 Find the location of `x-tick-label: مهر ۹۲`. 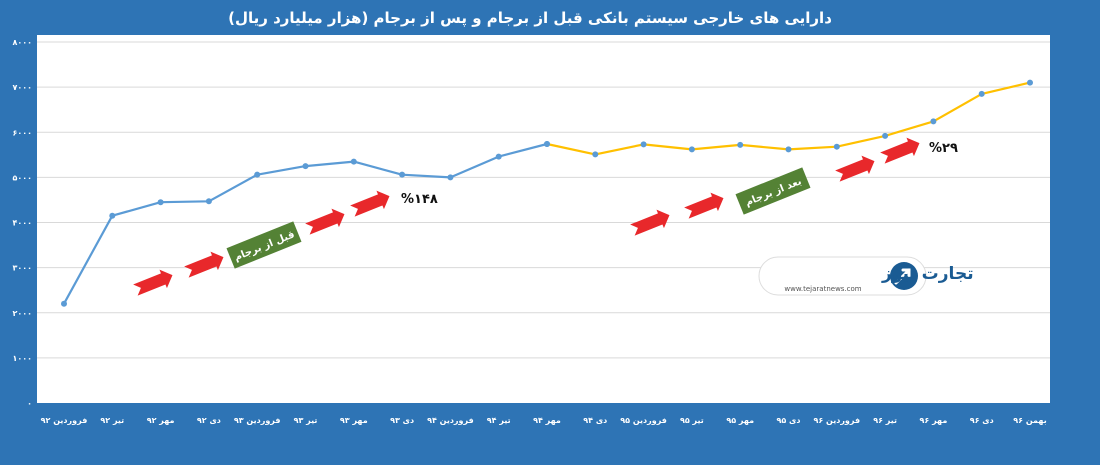

x-tick-label: مهر ۹۲ is located at coordinates (161, 420).